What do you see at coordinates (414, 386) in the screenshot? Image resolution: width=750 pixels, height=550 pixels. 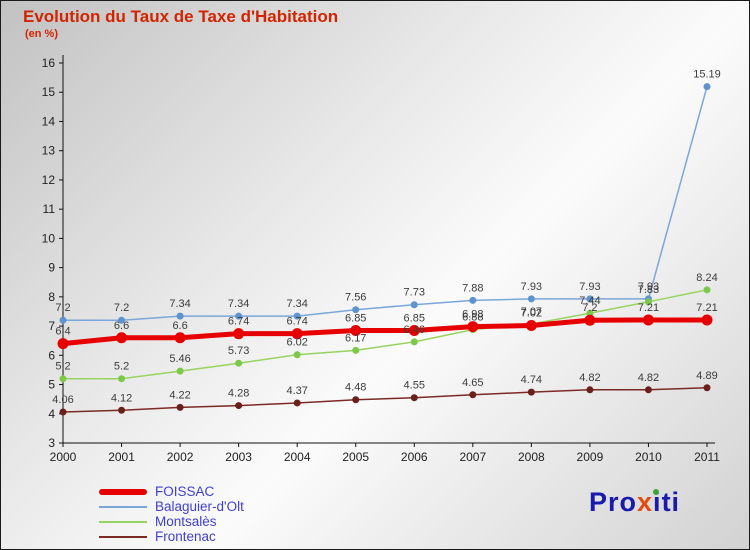 I see `svg-text: 4.55` at bounding box center [414, 386].